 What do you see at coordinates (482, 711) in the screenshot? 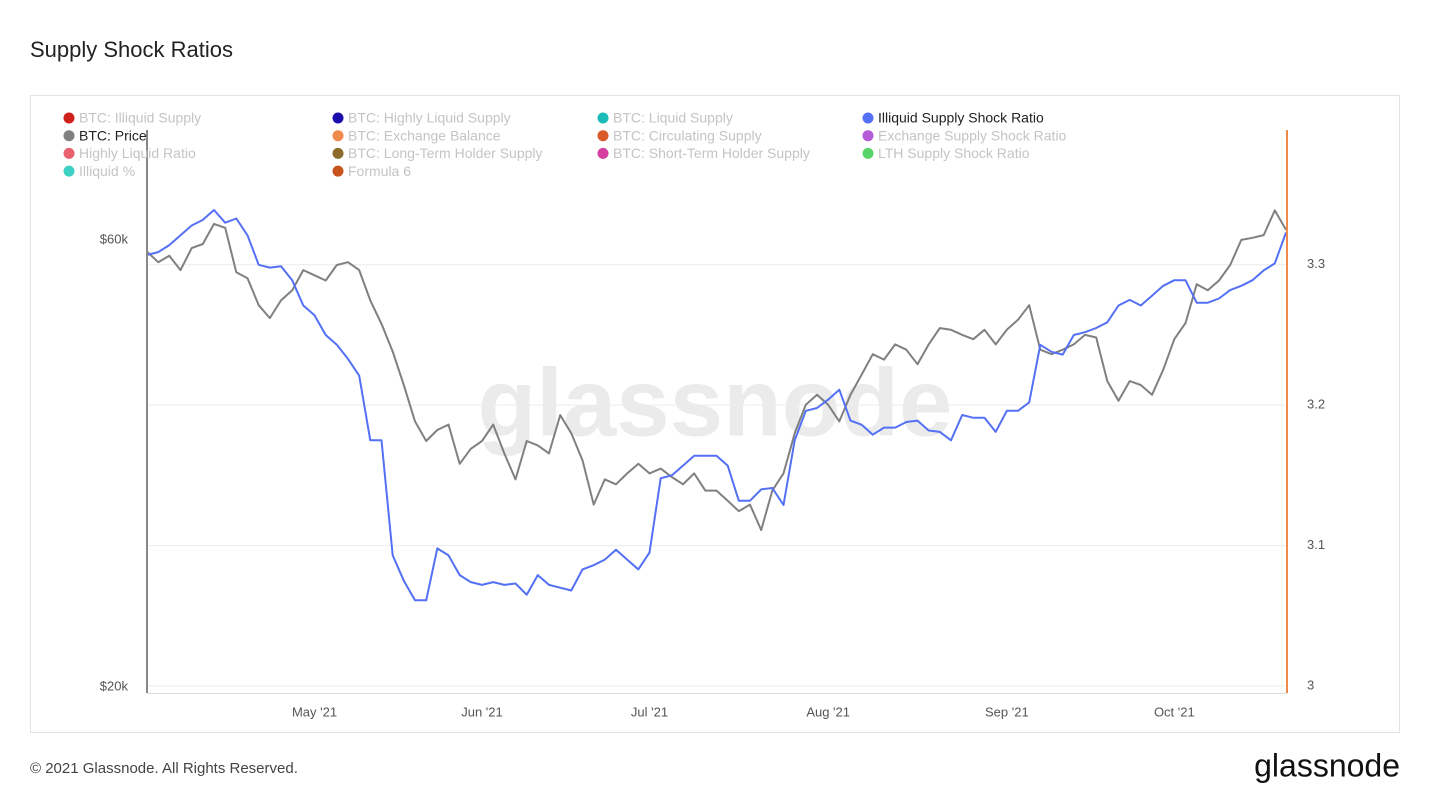
I see `x-tick-label: Jun '21` at bounding box center [482, 711].